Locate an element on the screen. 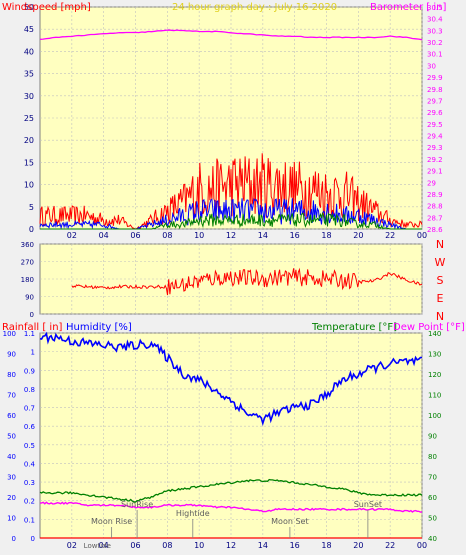 This screenshot has width=466, height=555. windspeed-tick-label: 30 is located at coordinates (29, 96).